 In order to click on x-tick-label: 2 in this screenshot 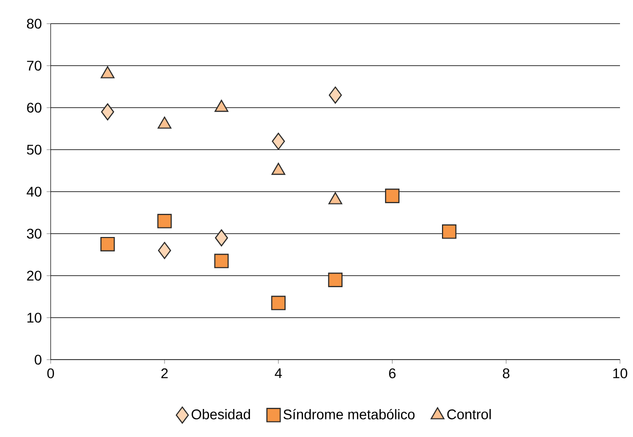, I will do `click(164, 373)`.